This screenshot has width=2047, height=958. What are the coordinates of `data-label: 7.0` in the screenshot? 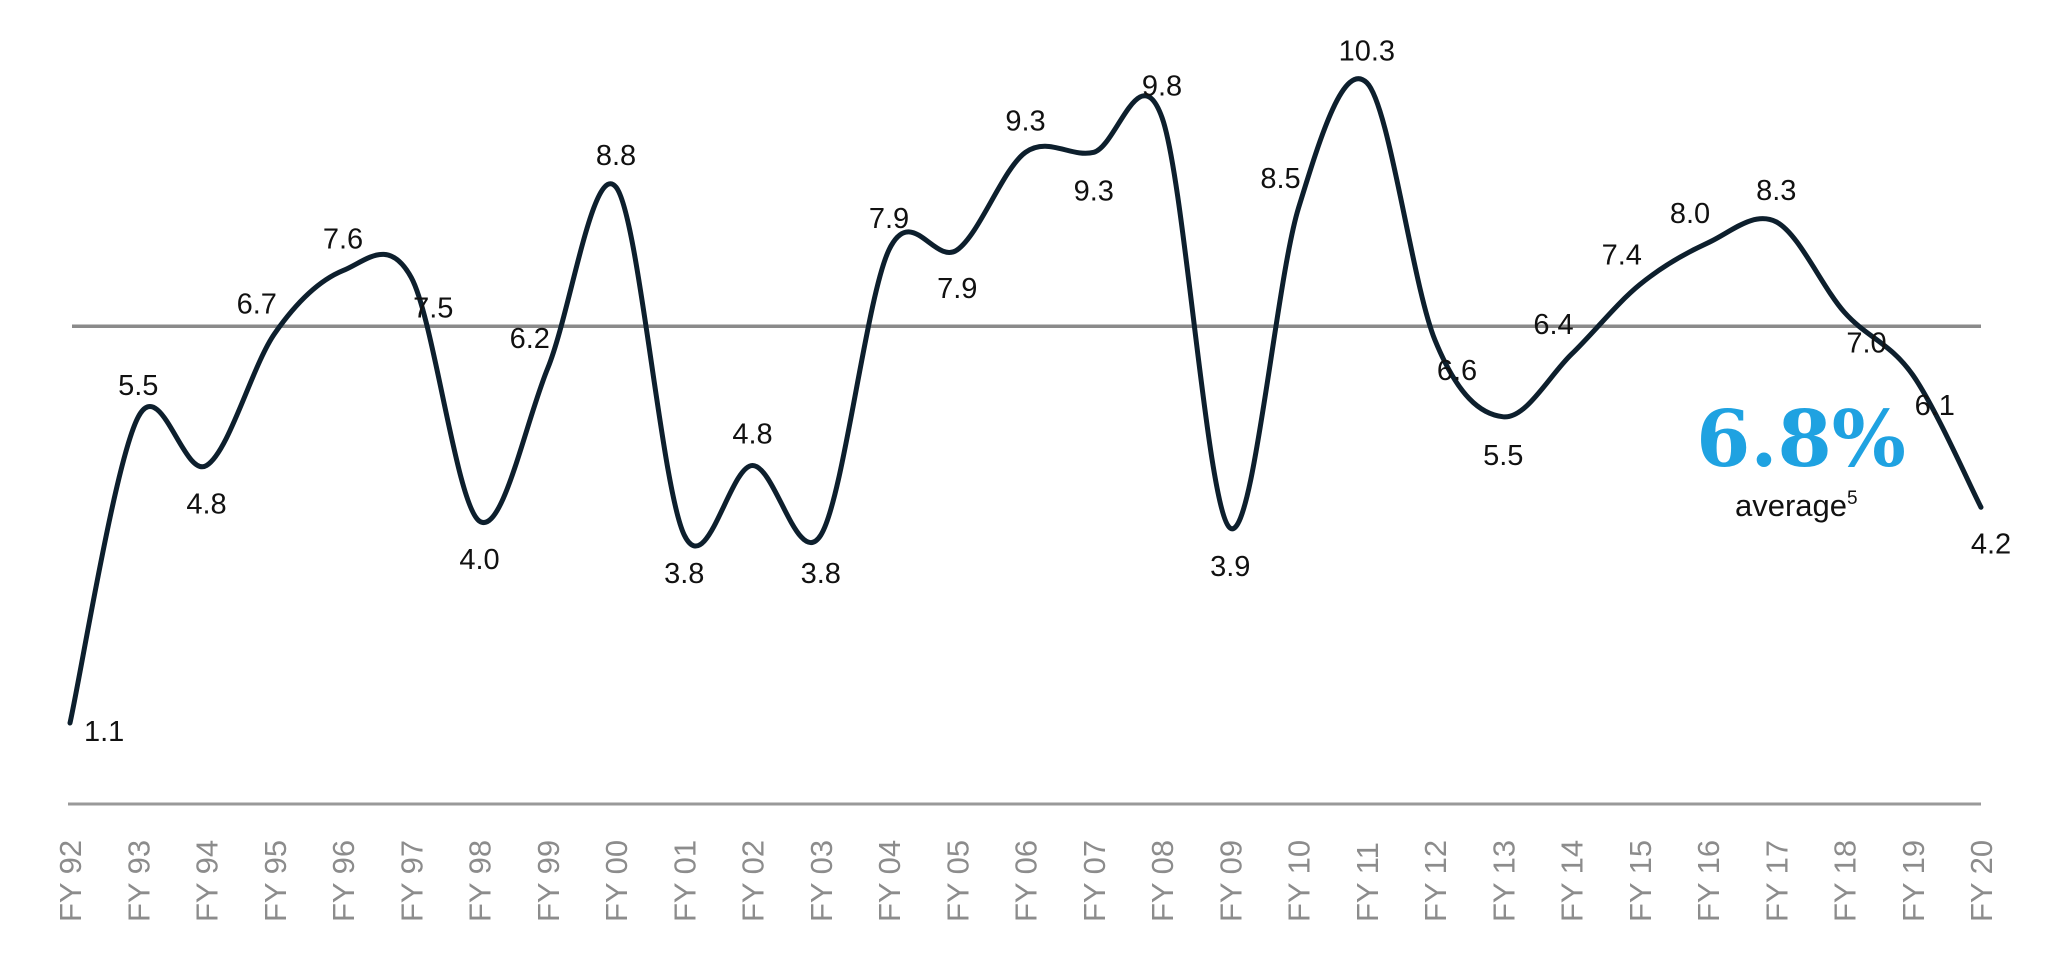 It's located at (1866, 343).